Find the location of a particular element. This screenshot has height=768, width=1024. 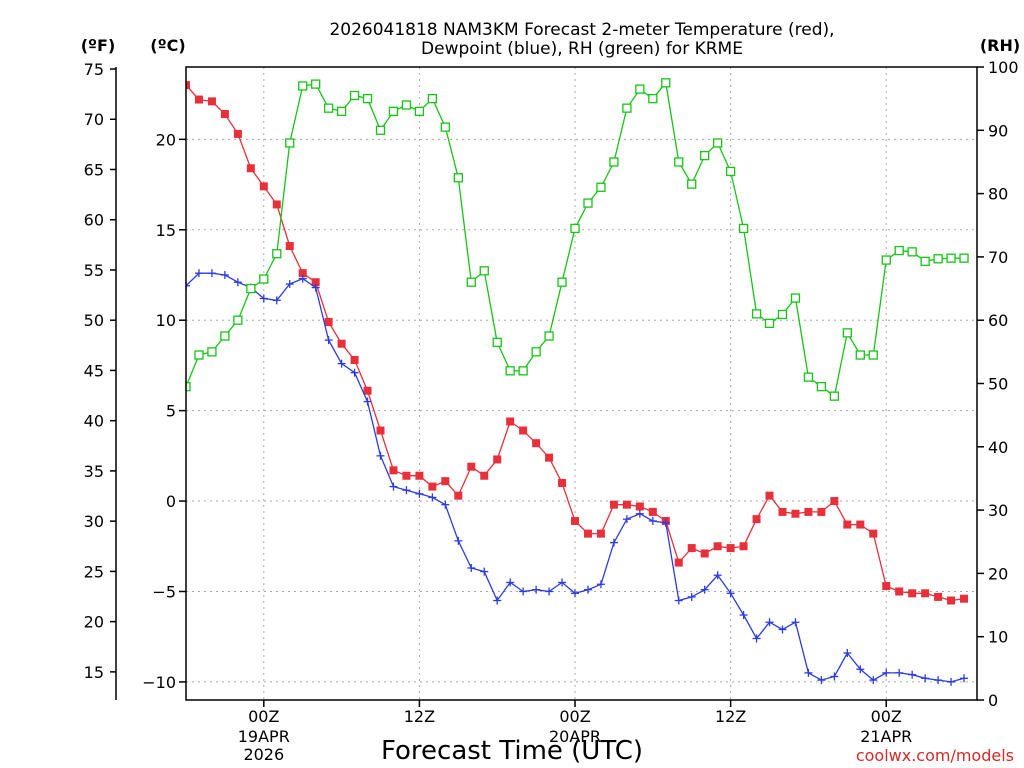

celsius-tick-label: 20 is located at coordinates (166, 139).